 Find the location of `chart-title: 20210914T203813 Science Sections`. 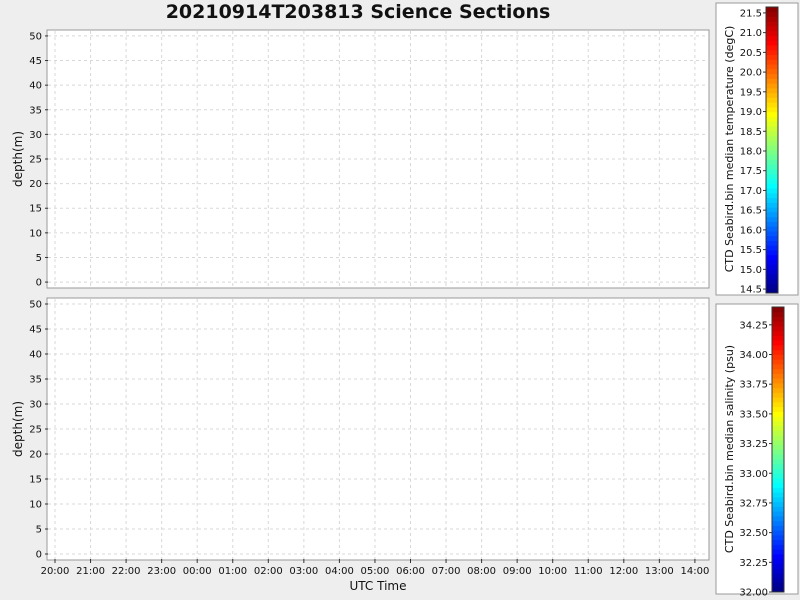

chart-title: 20210914T203813 Science Sections is located at coordinates (358, 12).